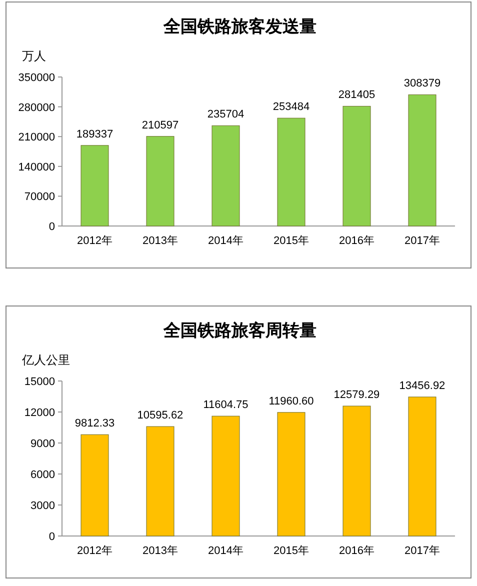 The image size is (477, 586). Describe the element at coordinates (239, 330) in the screenshot. I see `chart-title: 全国铁路旅客周转量` at that location.